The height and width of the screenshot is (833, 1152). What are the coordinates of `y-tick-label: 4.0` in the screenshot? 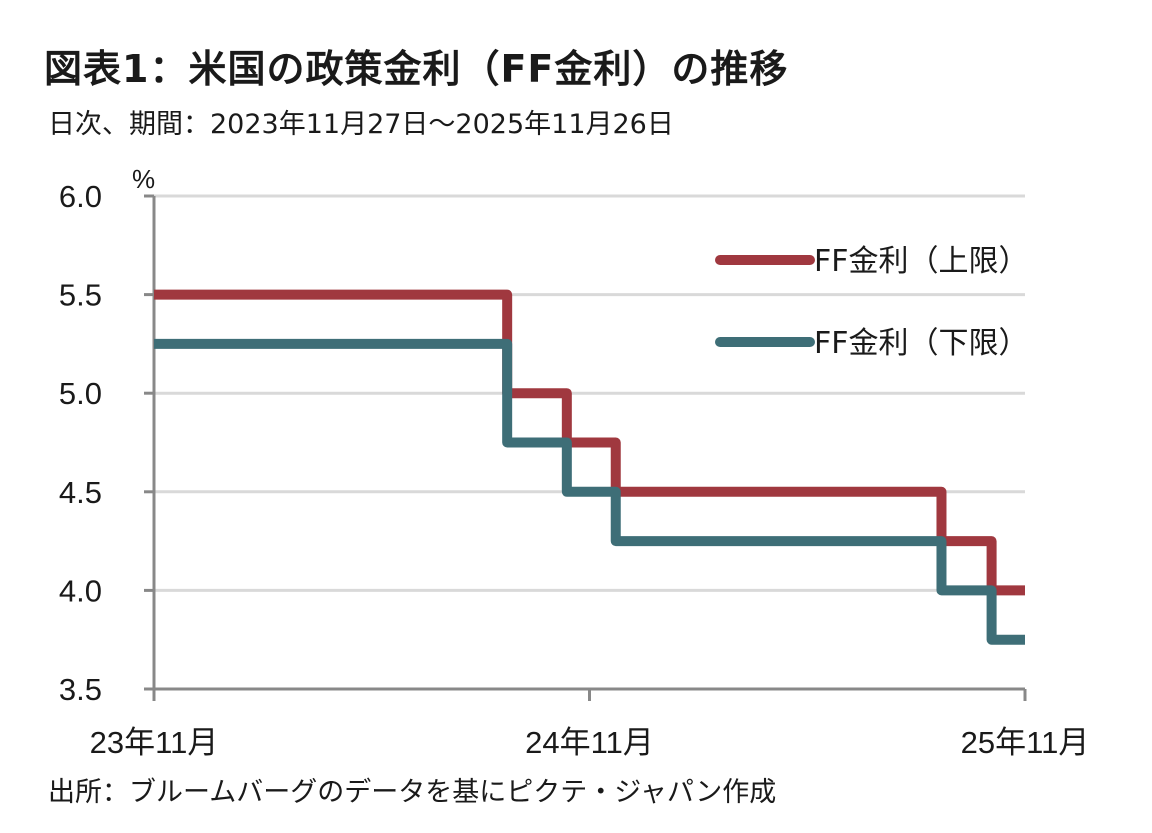 It's located at (80, 590).